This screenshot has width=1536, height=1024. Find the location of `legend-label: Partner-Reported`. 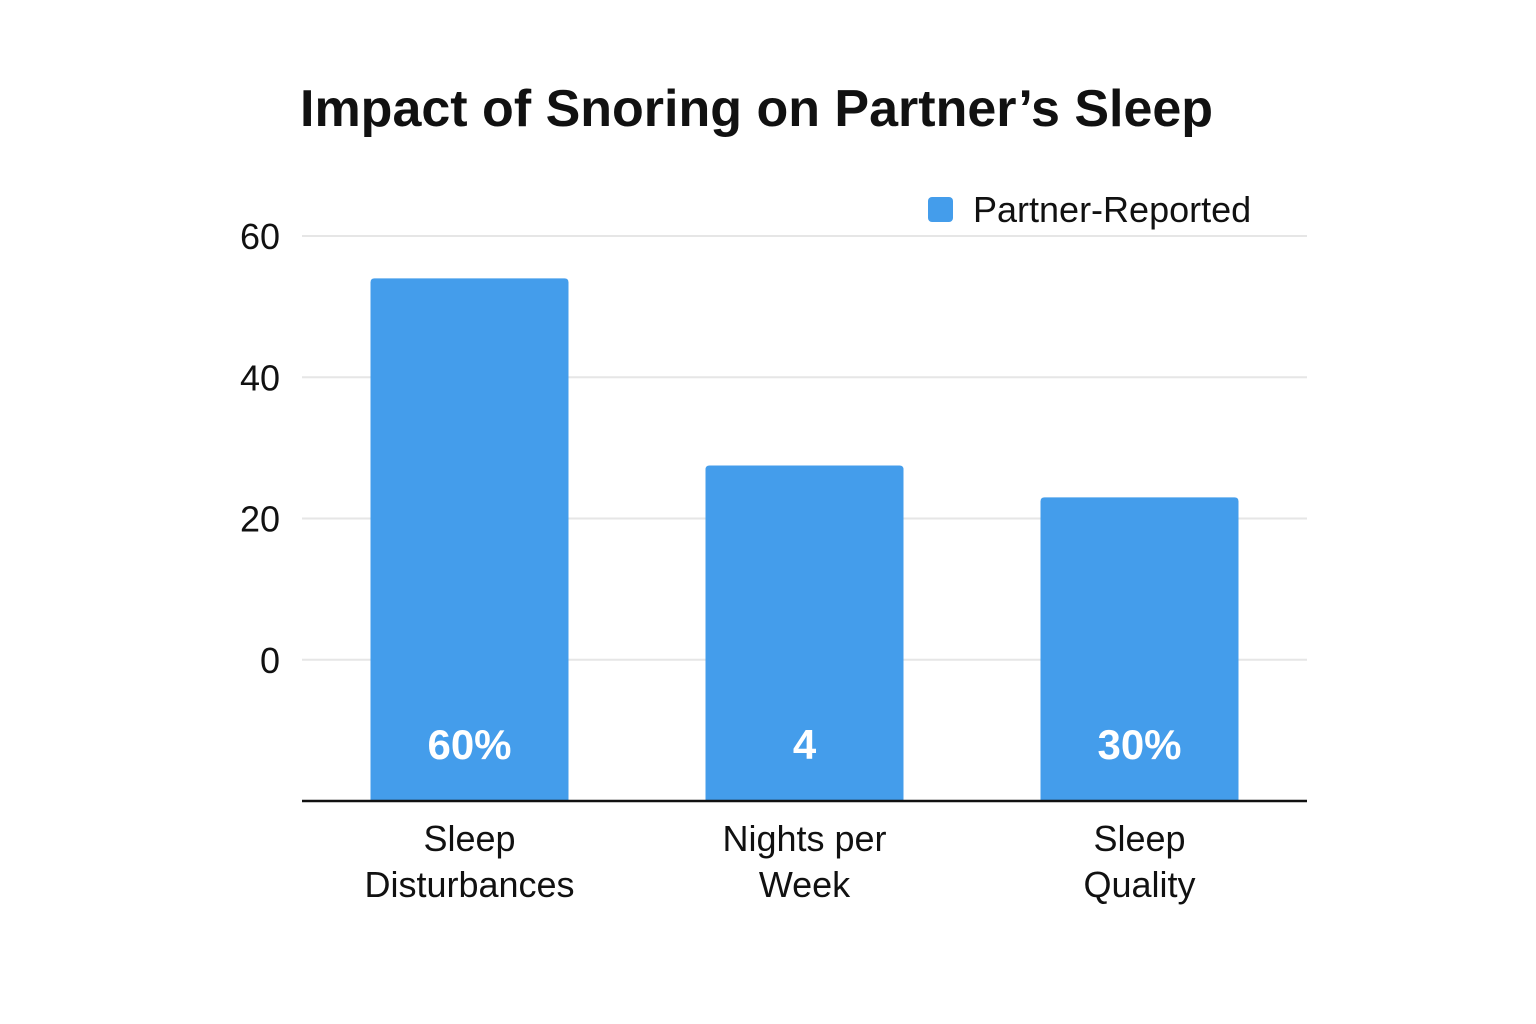

legend-label: Partner-Reported is located at coordinates (1112, 209).